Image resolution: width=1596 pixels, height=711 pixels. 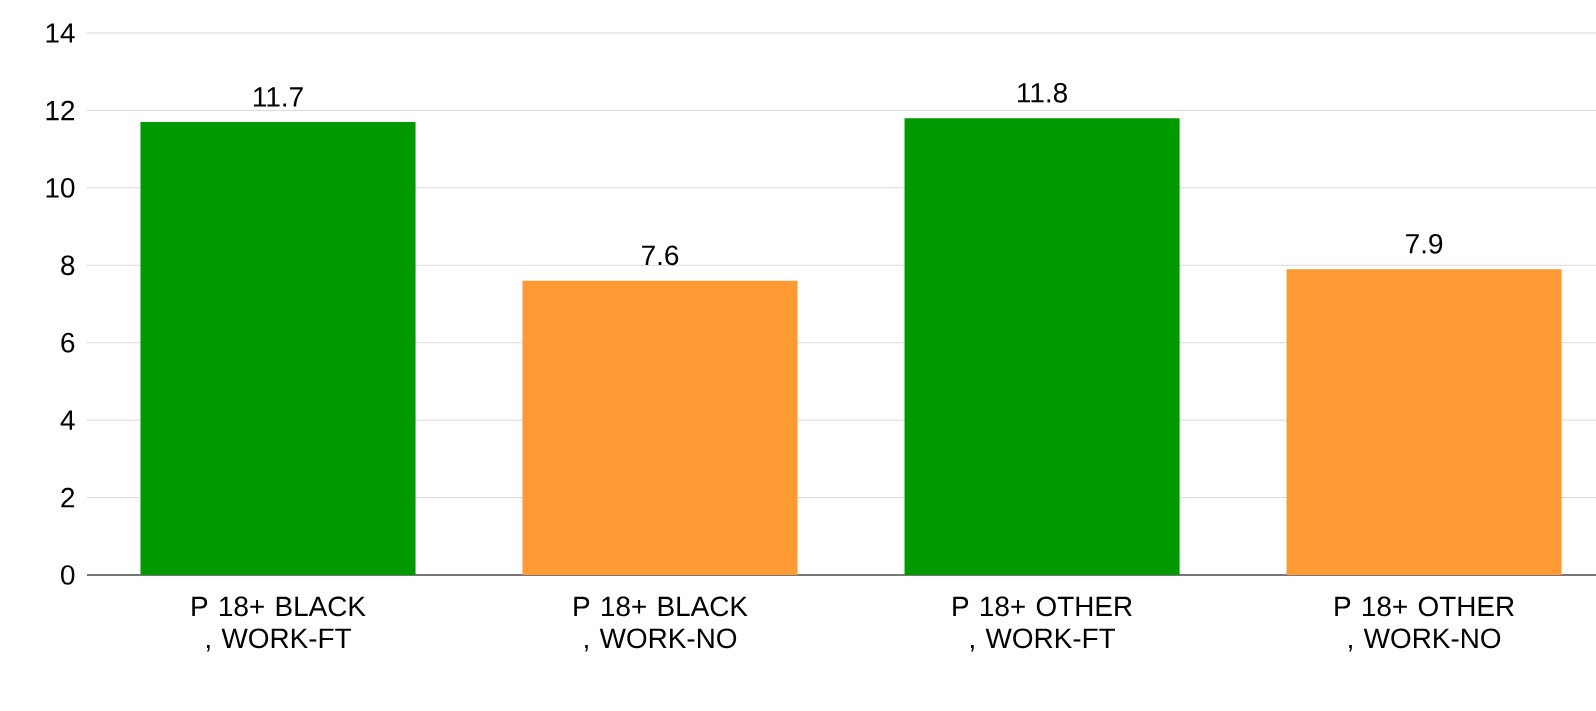 I want to click on data-label: 7.9, so click(x=1424, y=243).